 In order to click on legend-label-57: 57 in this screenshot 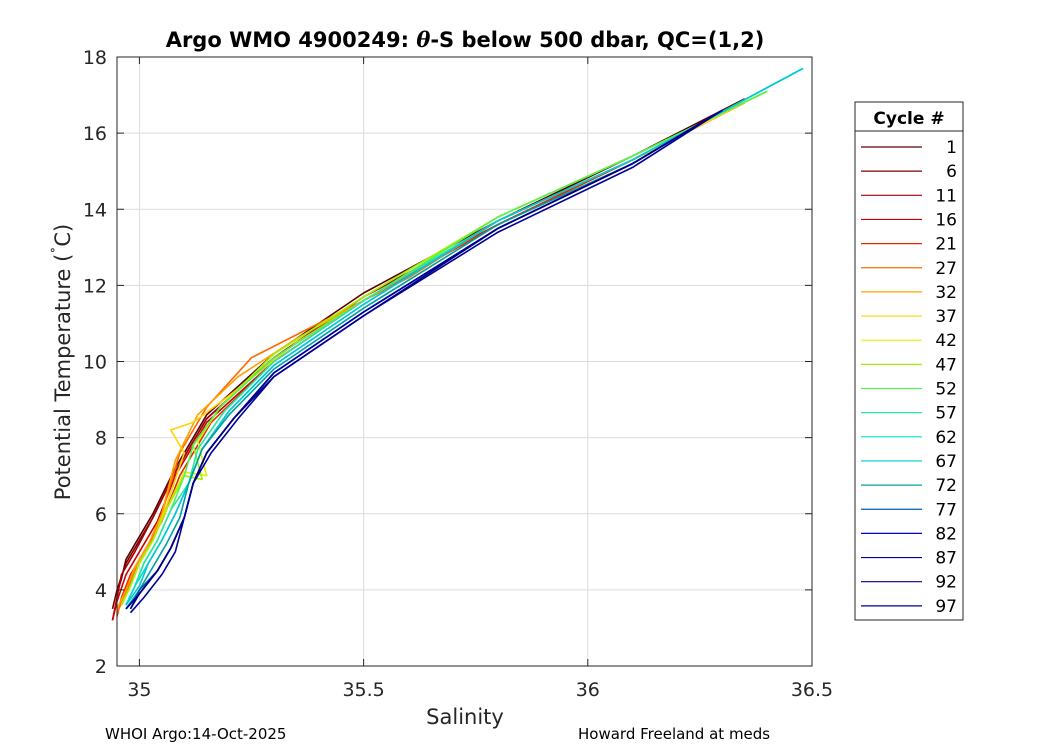, I will do `click(946, 414)`.